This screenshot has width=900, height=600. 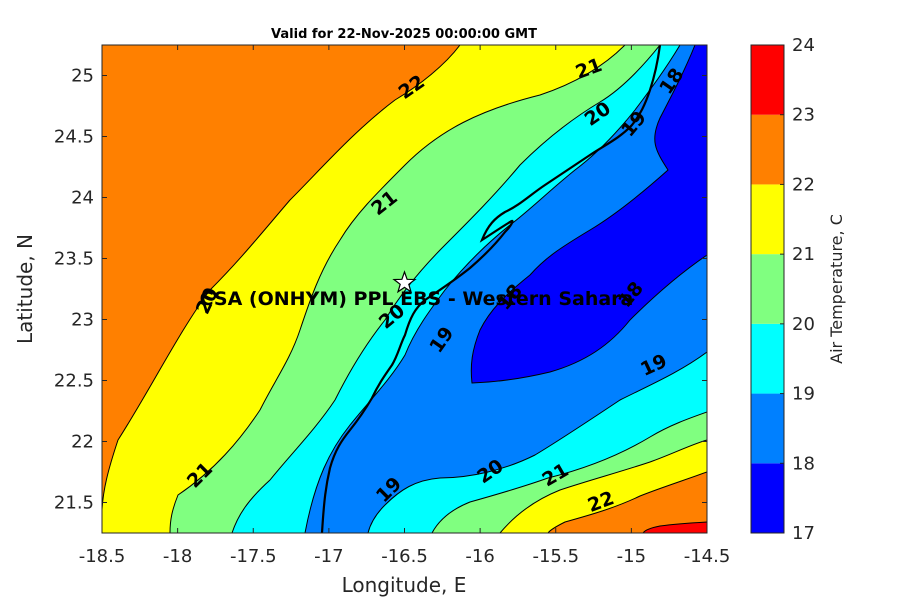 I want to click on x-tick-label: -17, so click(x=328, y=556).